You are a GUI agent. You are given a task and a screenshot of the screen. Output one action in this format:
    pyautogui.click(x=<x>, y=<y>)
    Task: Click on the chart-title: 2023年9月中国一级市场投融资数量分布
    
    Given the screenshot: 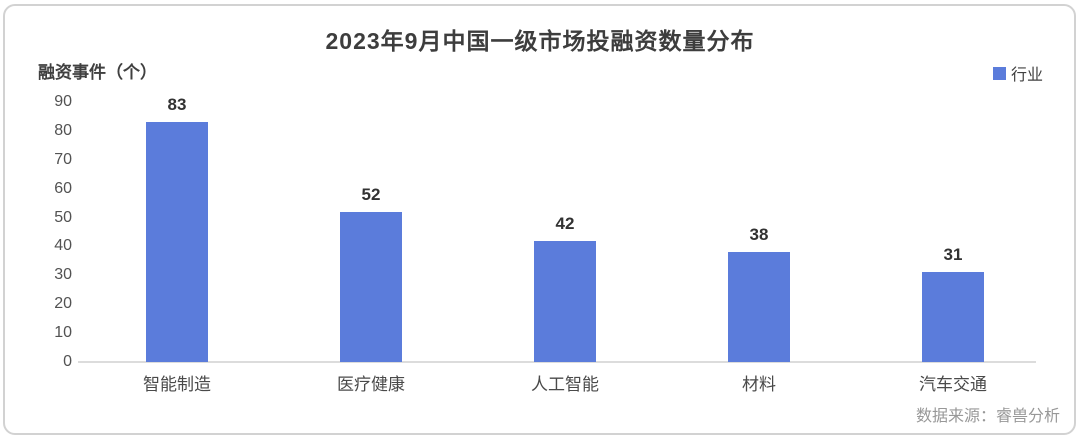 What is the action you would take?
    pyautogui.click(x=540, y=41)
    